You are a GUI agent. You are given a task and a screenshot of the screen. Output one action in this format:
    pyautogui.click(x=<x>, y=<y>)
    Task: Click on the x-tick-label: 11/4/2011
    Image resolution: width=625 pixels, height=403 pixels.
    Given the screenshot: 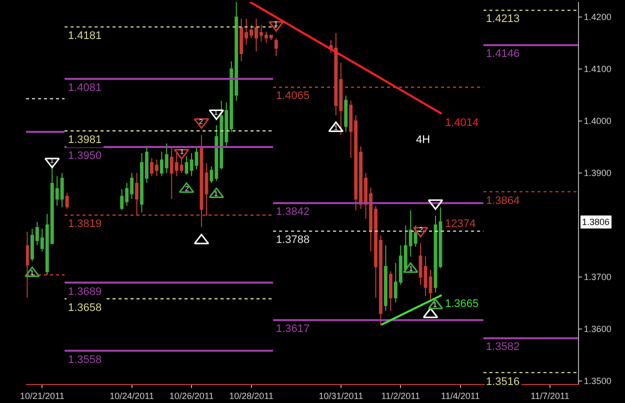 What is the action you would take?
    pyautogui.click(x=460, y=395)
    